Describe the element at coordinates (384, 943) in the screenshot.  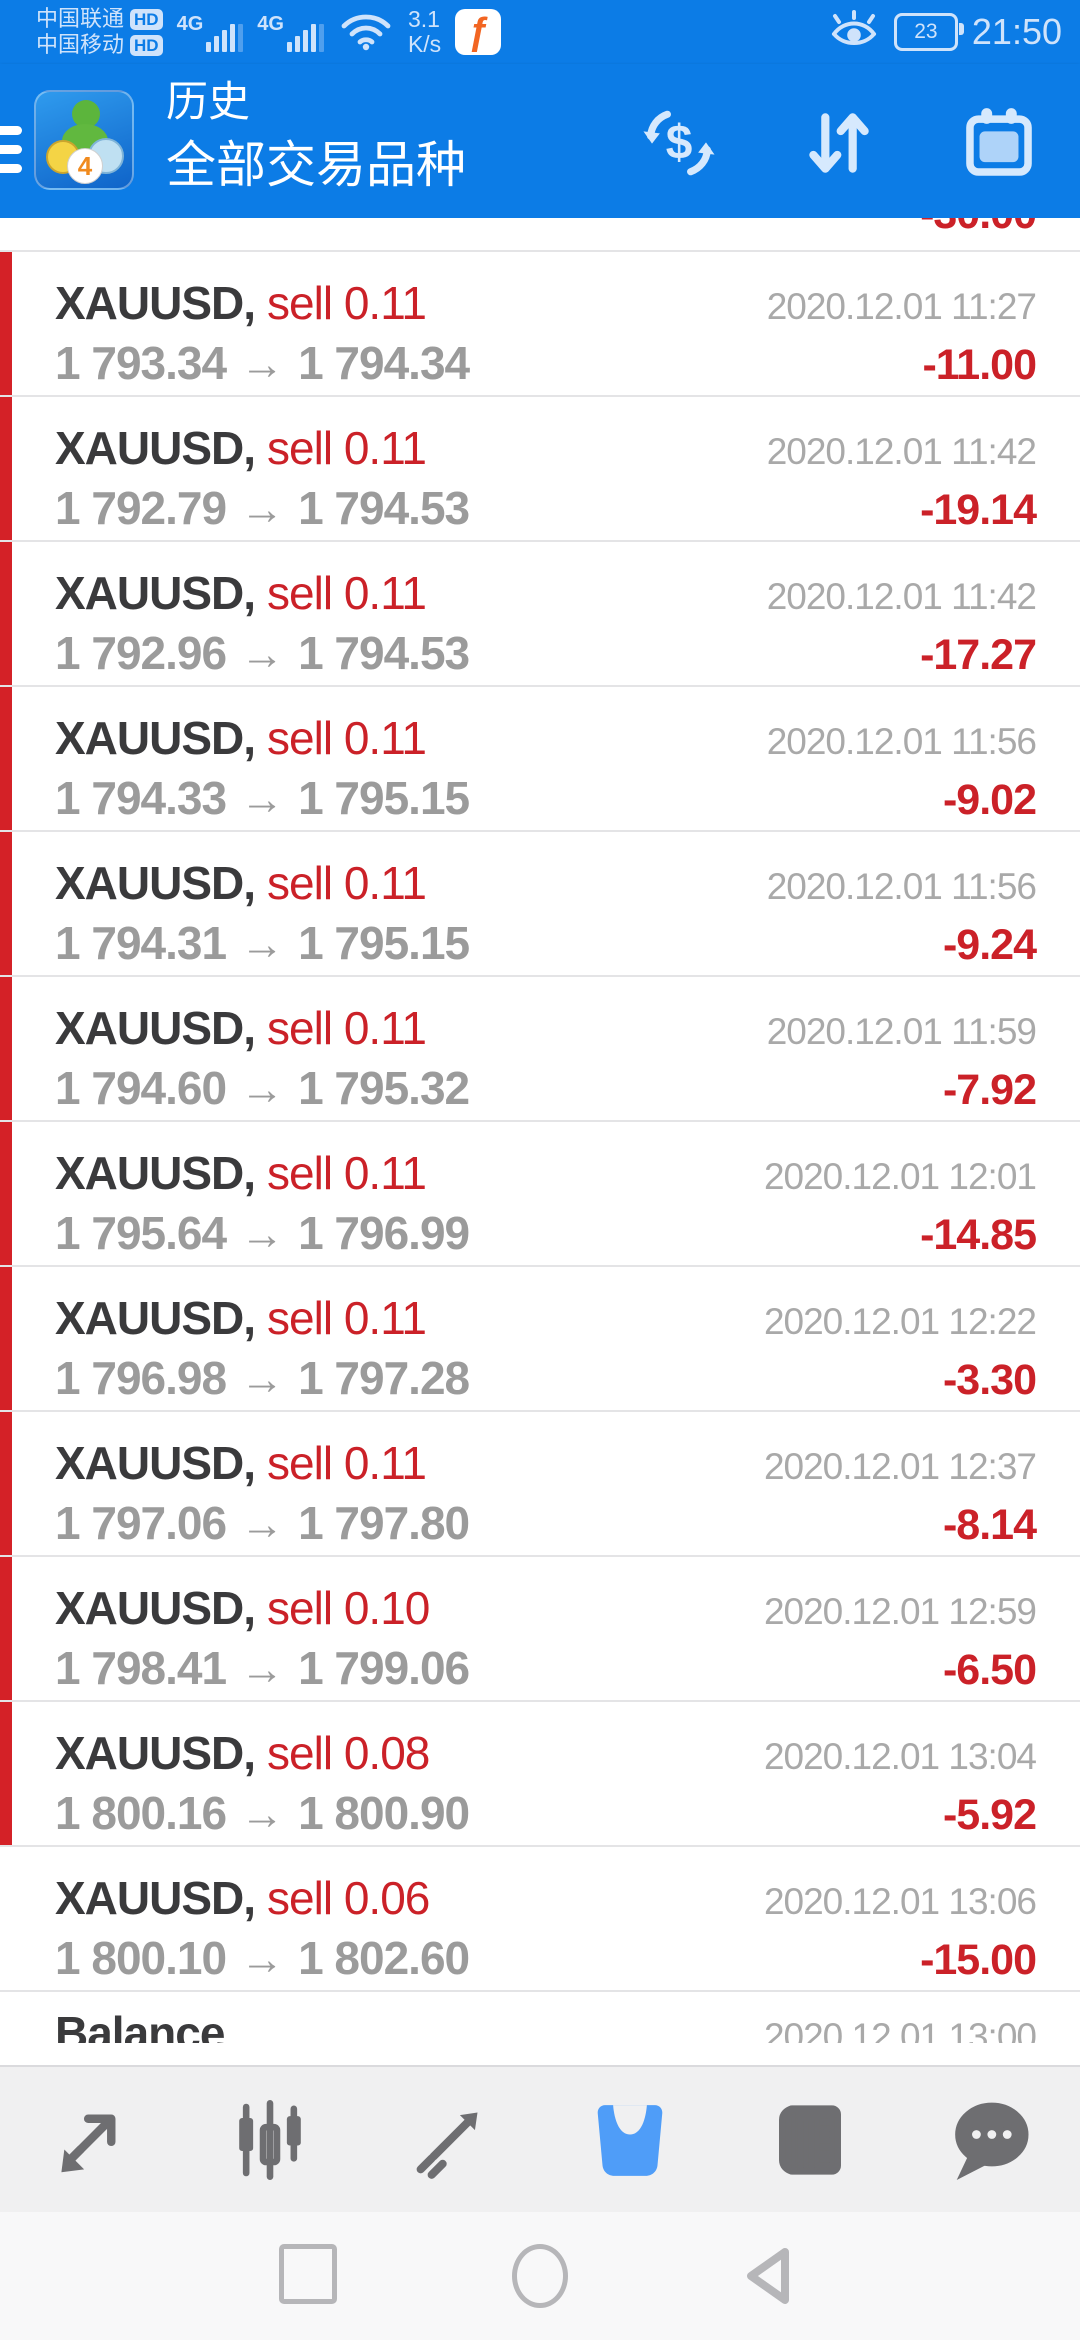
I see `close-price: 1 795.15` at that location.